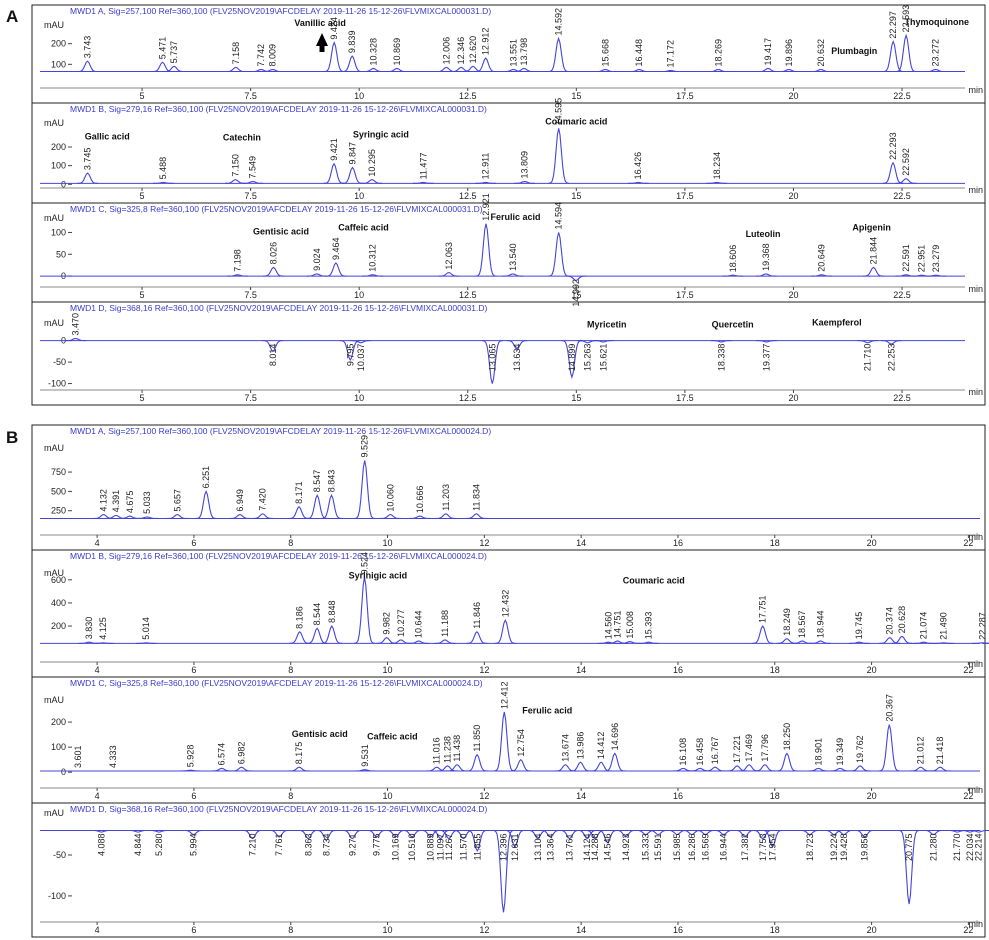  I want to click on peak-label: 15.621, so click(603, 358).